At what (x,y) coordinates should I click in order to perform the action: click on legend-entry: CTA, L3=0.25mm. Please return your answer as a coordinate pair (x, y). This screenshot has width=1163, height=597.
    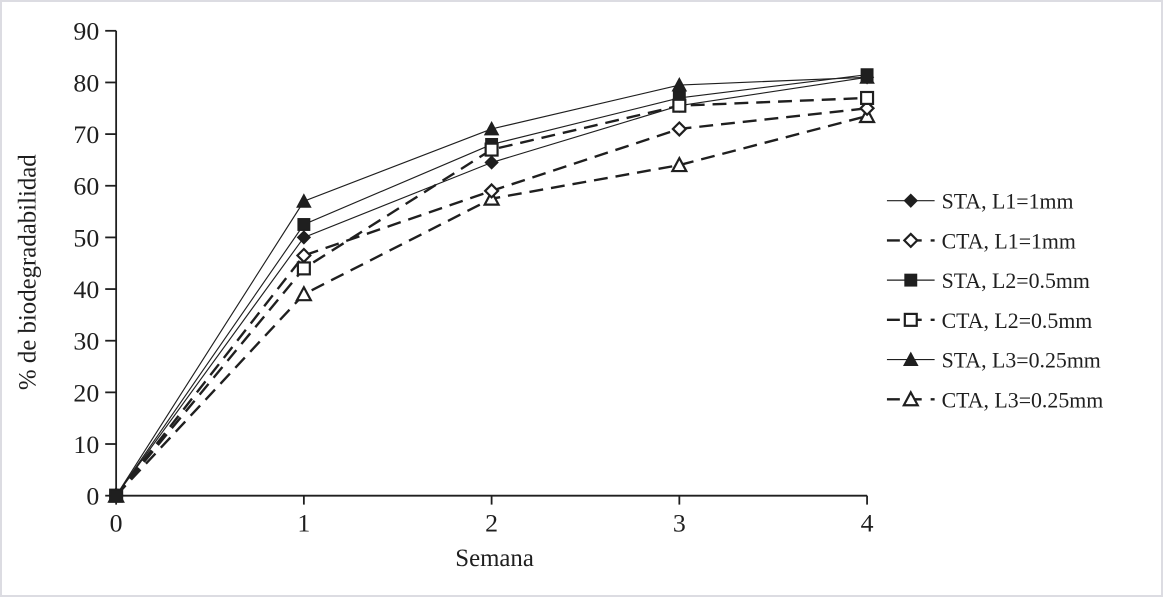
    Looking at the image, I should click on (995, 400).